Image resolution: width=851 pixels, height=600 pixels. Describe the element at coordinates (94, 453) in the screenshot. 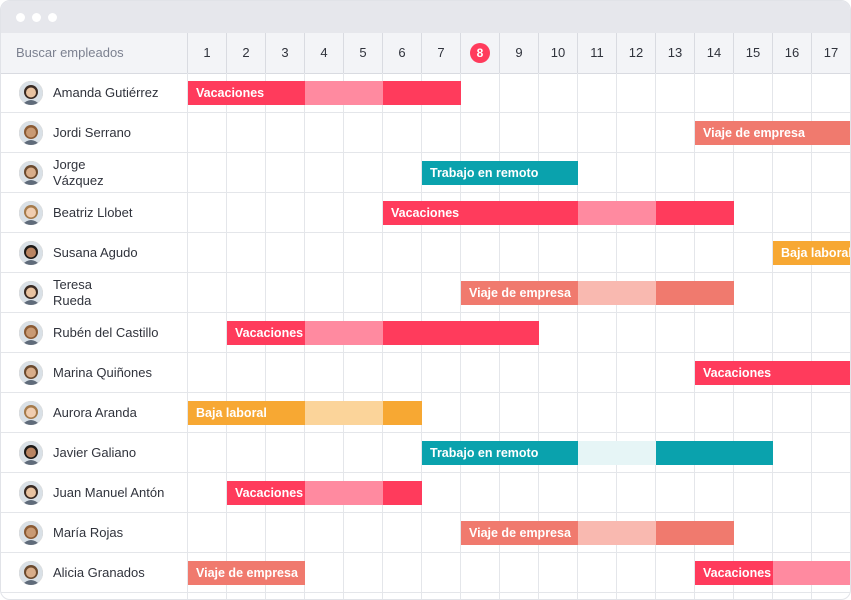

I see `employee-row: Javier Galiano` at that location.